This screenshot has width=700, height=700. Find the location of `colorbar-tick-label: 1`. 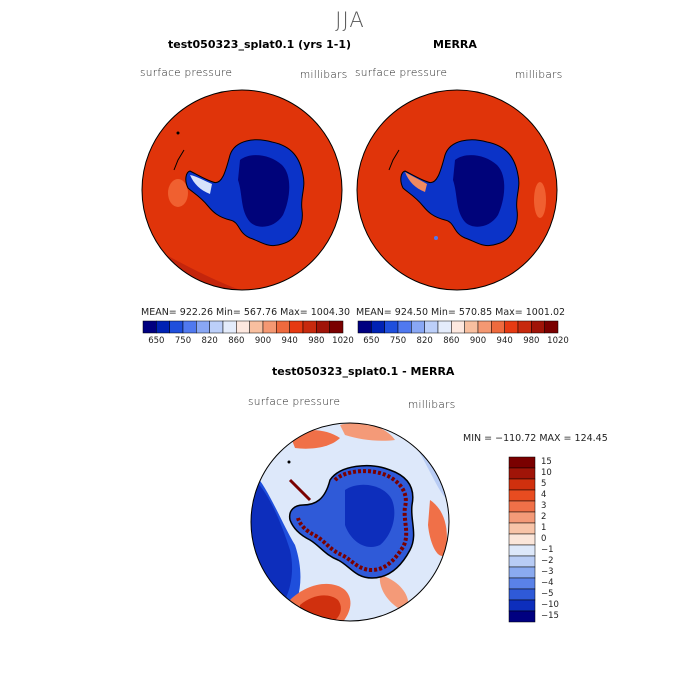

colorbar-tick-label: 1 is located at coordinates (544, 527).